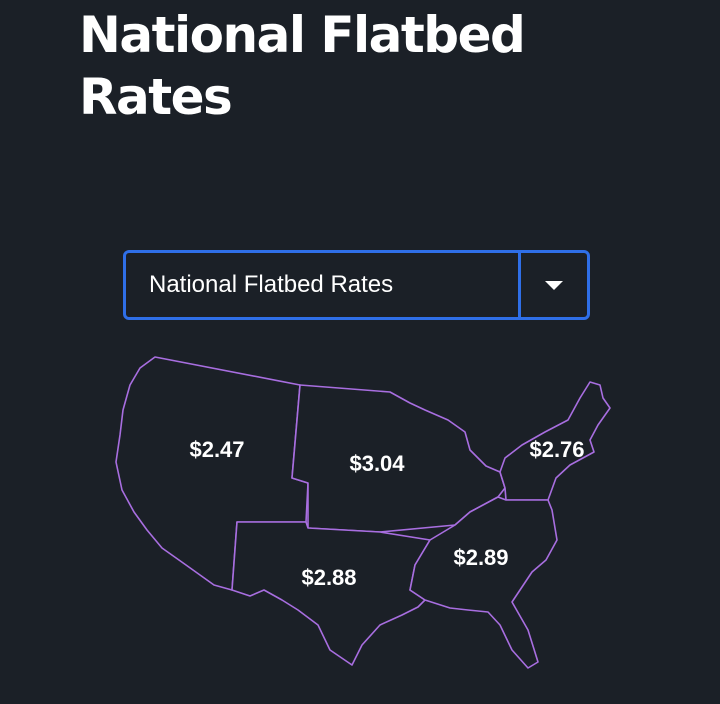 The width and height of the screenshot is (720, 704). What do you see at coordinates (483, 582) in the screenshot?
I see `region-southeast` at bounding box center [483, 582].